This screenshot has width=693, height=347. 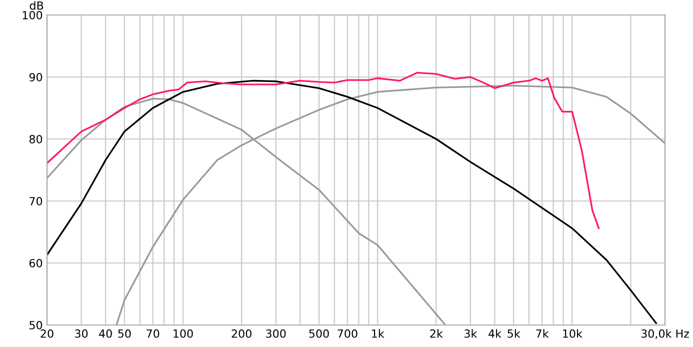 I want to click on x-tick-label: 7k, so click(x=542, y=333).